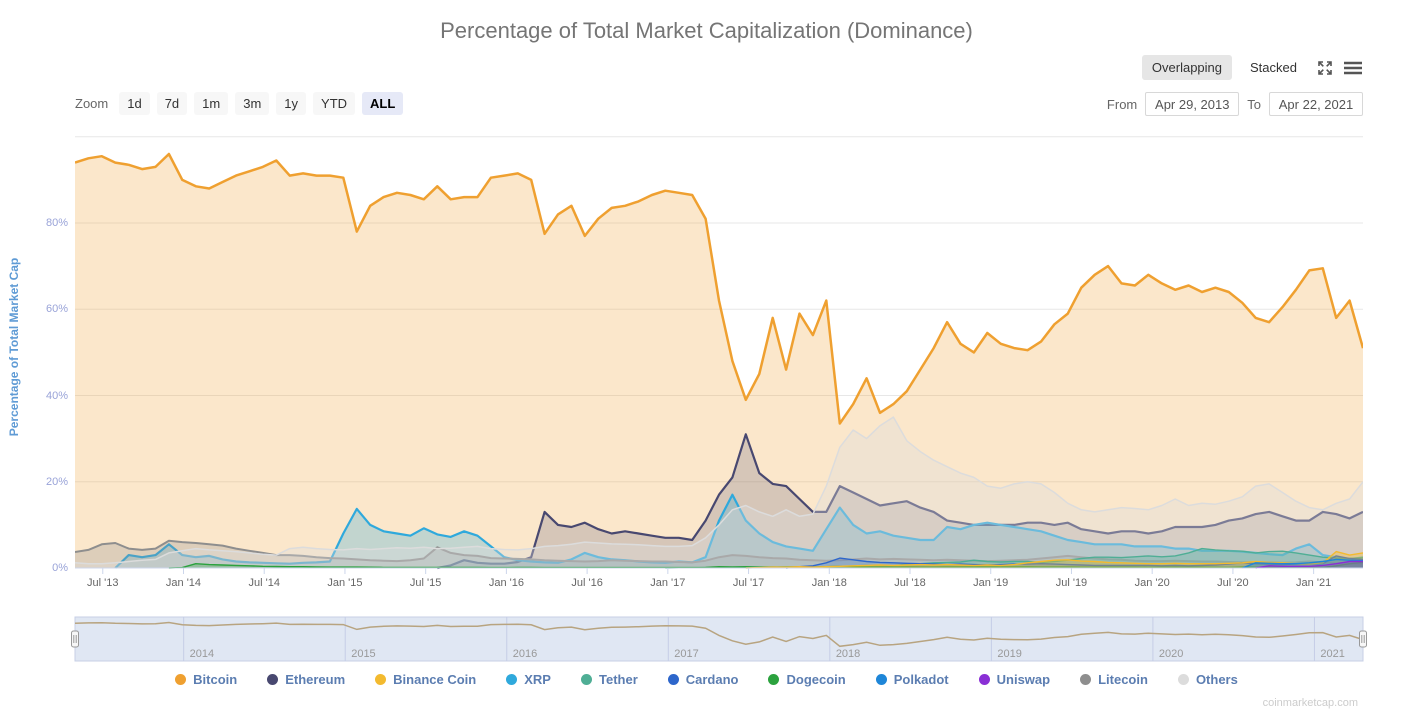  What do you see at coordinates (618, 679) in the screenshot?
I see `legend-label: Tether` at bounding box center [618, 679].